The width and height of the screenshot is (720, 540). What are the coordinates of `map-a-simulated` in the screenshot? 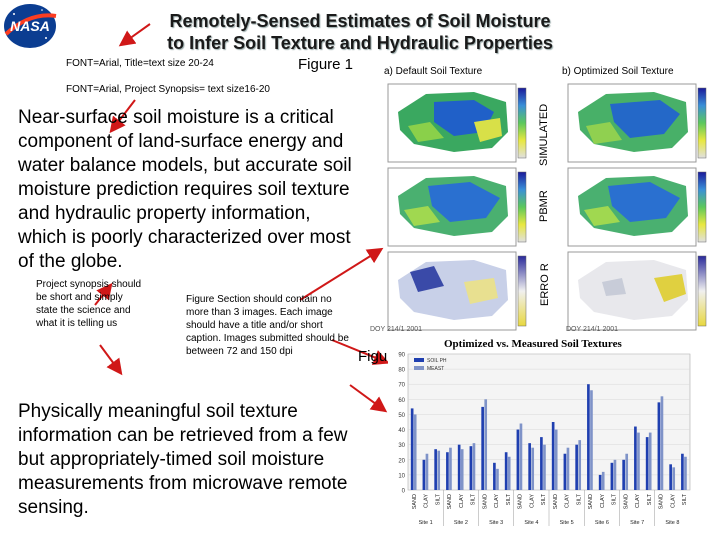 It's located at (452, 123).